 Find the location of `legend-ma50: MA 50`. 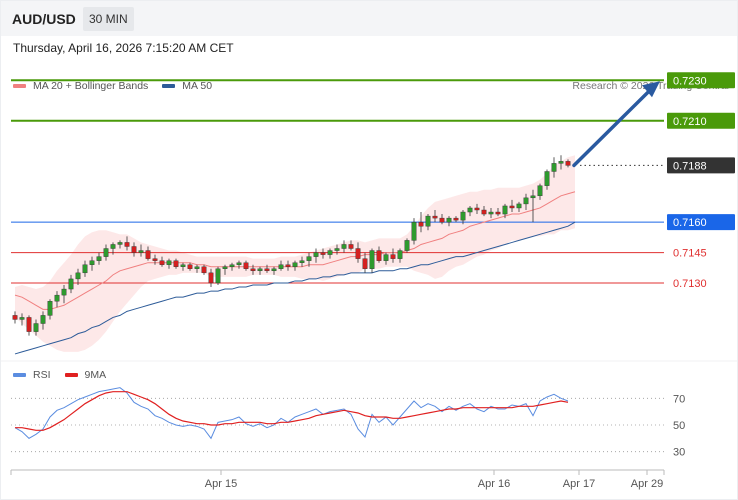

legend-ma50: MA 50 is located at coordinates (187, 86).